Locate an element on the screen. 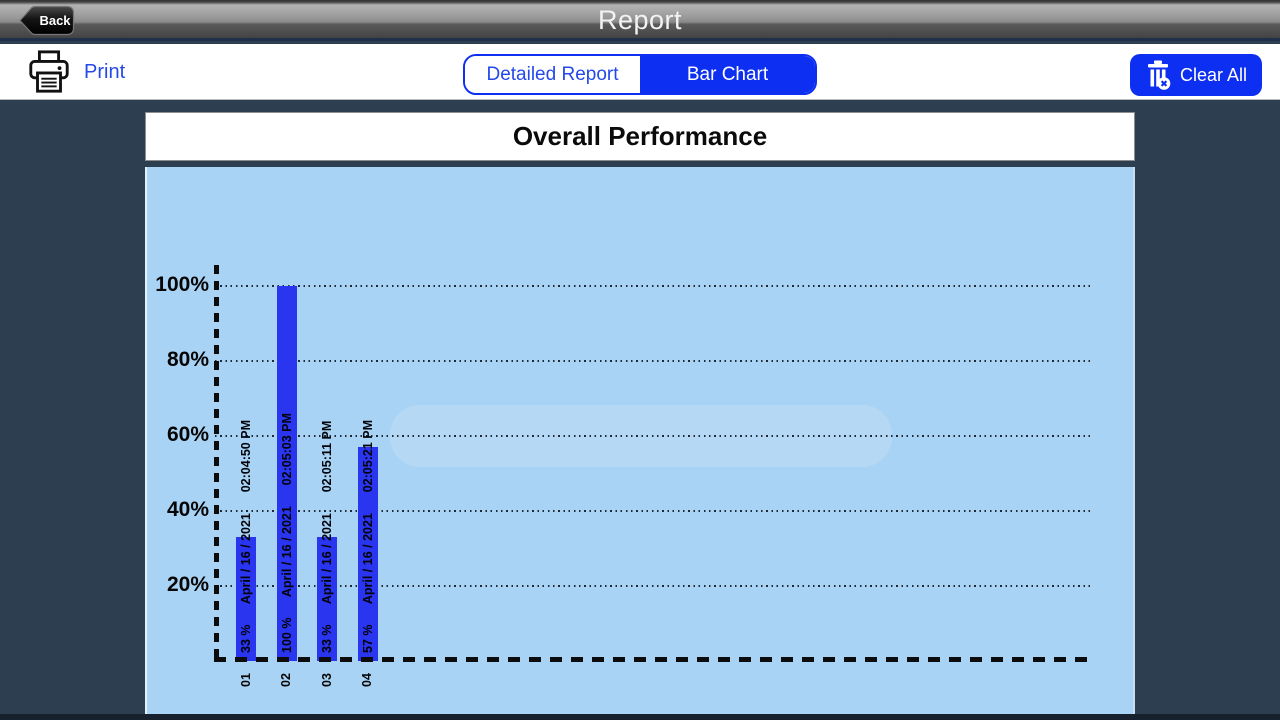 The image size is (1280, 720). tab-detailed-report: Detailed Report is located at coordinates (552, 74).